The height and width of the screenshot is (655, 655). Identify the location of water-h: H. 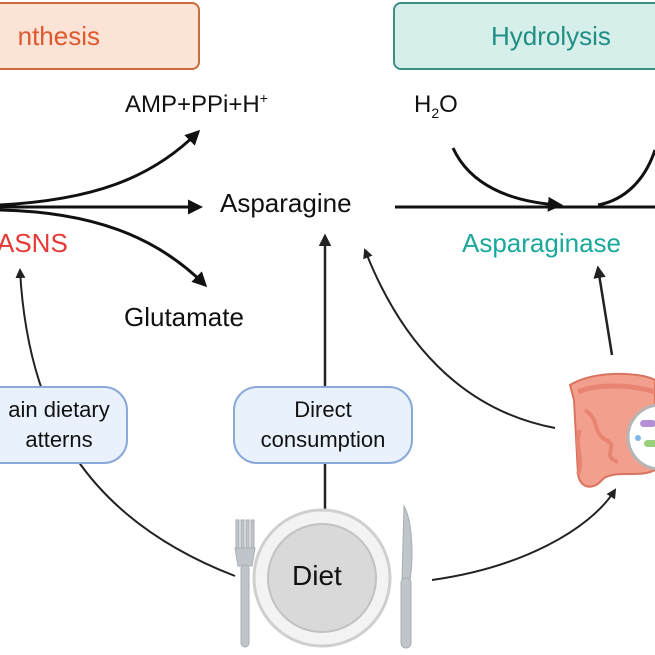
(423, 104).